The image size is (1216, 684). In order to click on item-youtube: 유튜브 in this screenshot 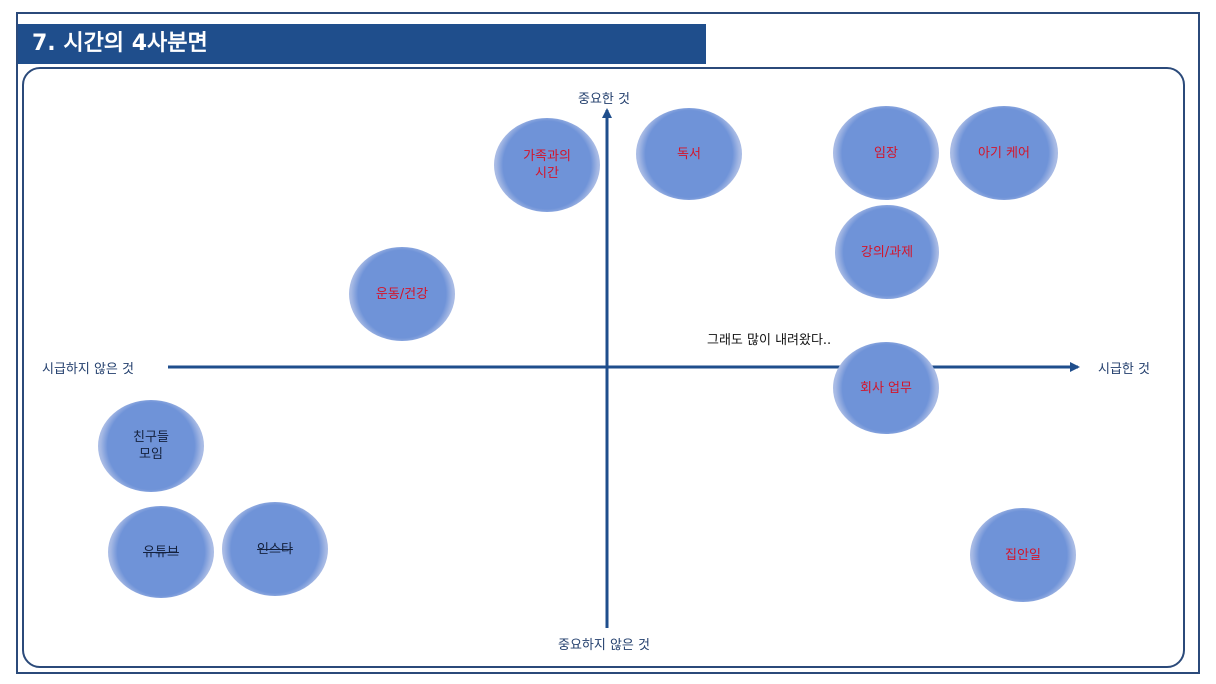, I will do `click(161, 552)`.